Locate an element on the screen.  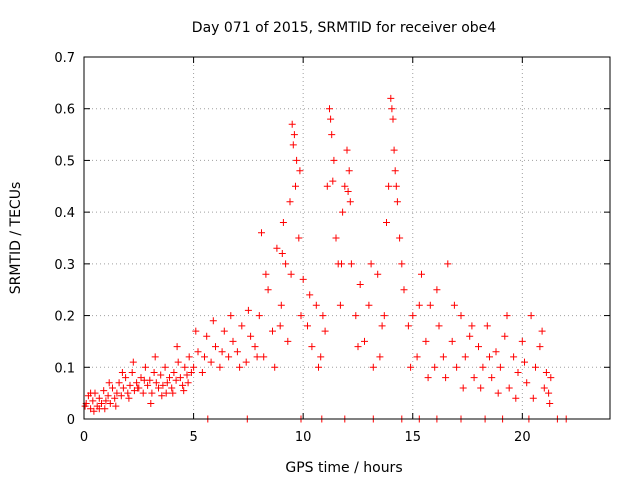
y-axis-label: SRMTID / TECUs is located at coordinates (16, 238).